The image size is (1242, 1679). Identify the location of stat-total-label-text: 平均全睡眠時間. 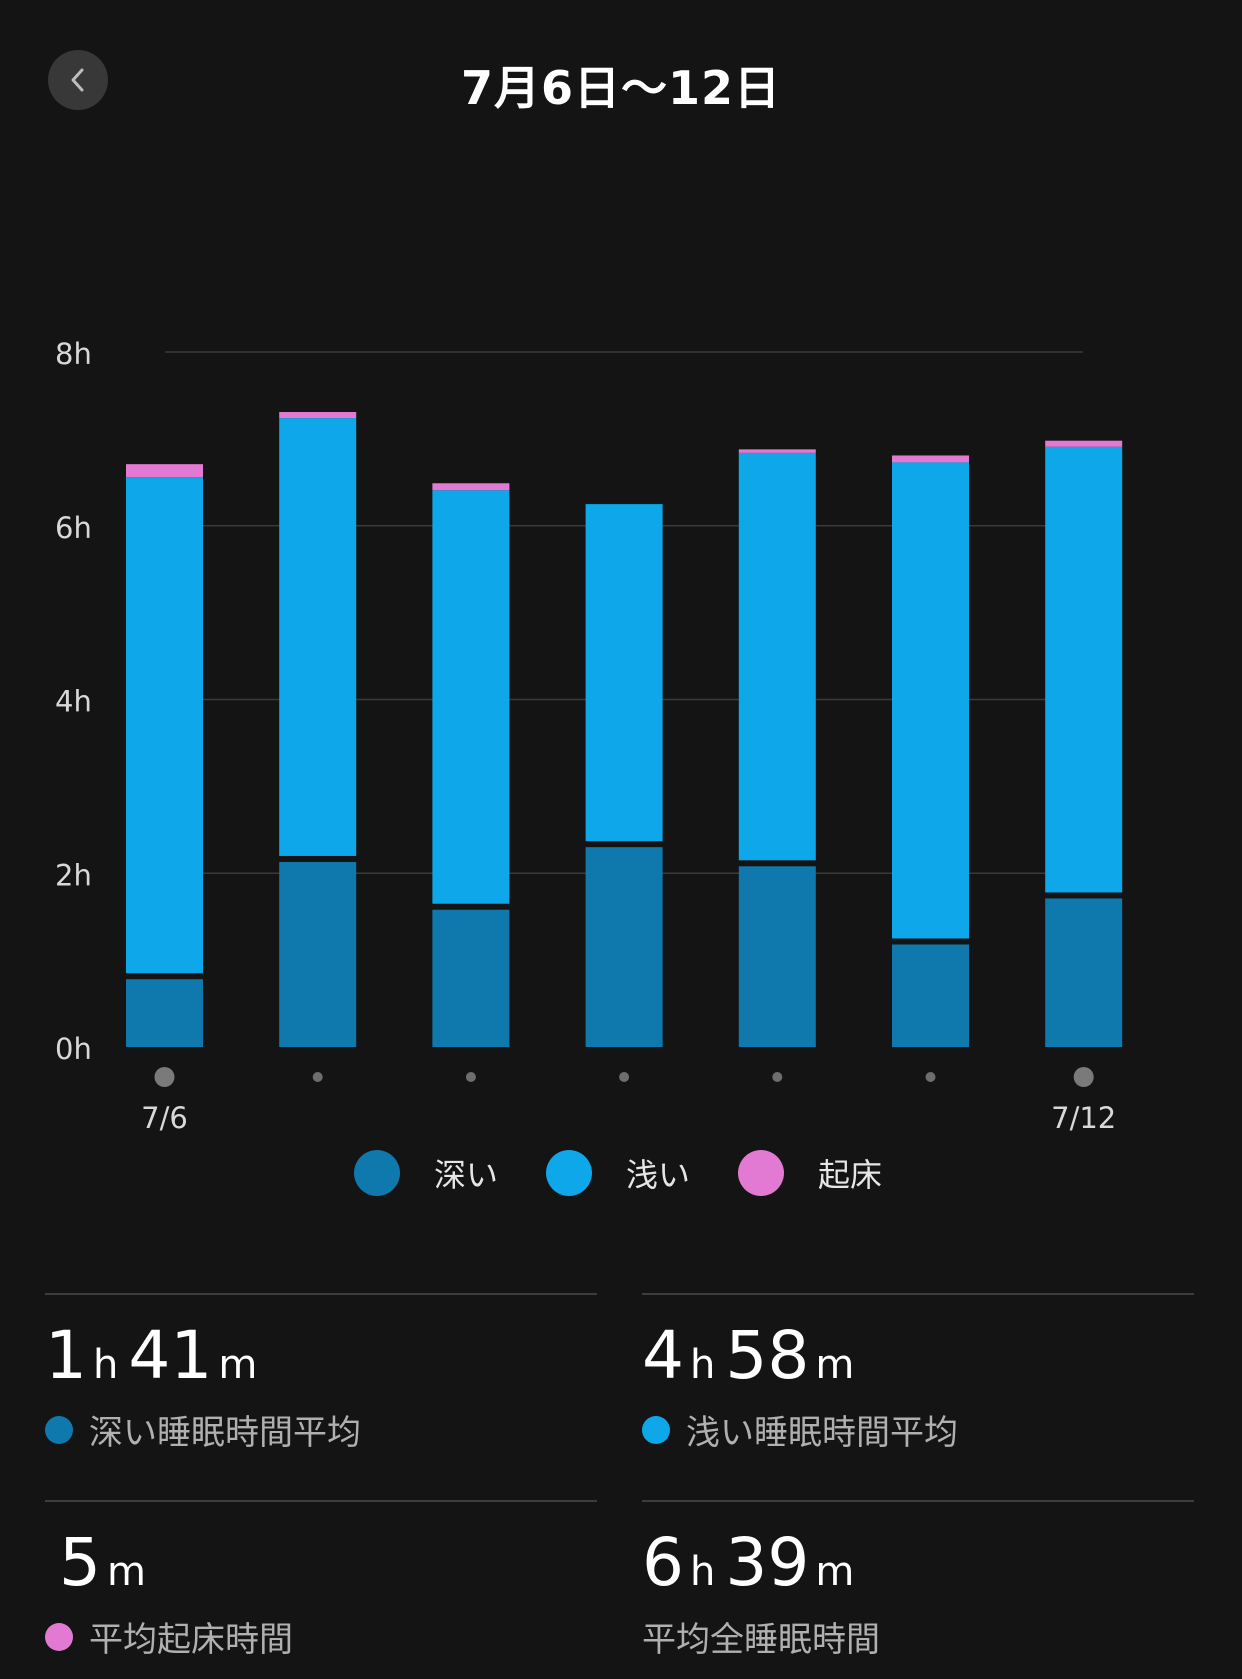
(761, 1640).